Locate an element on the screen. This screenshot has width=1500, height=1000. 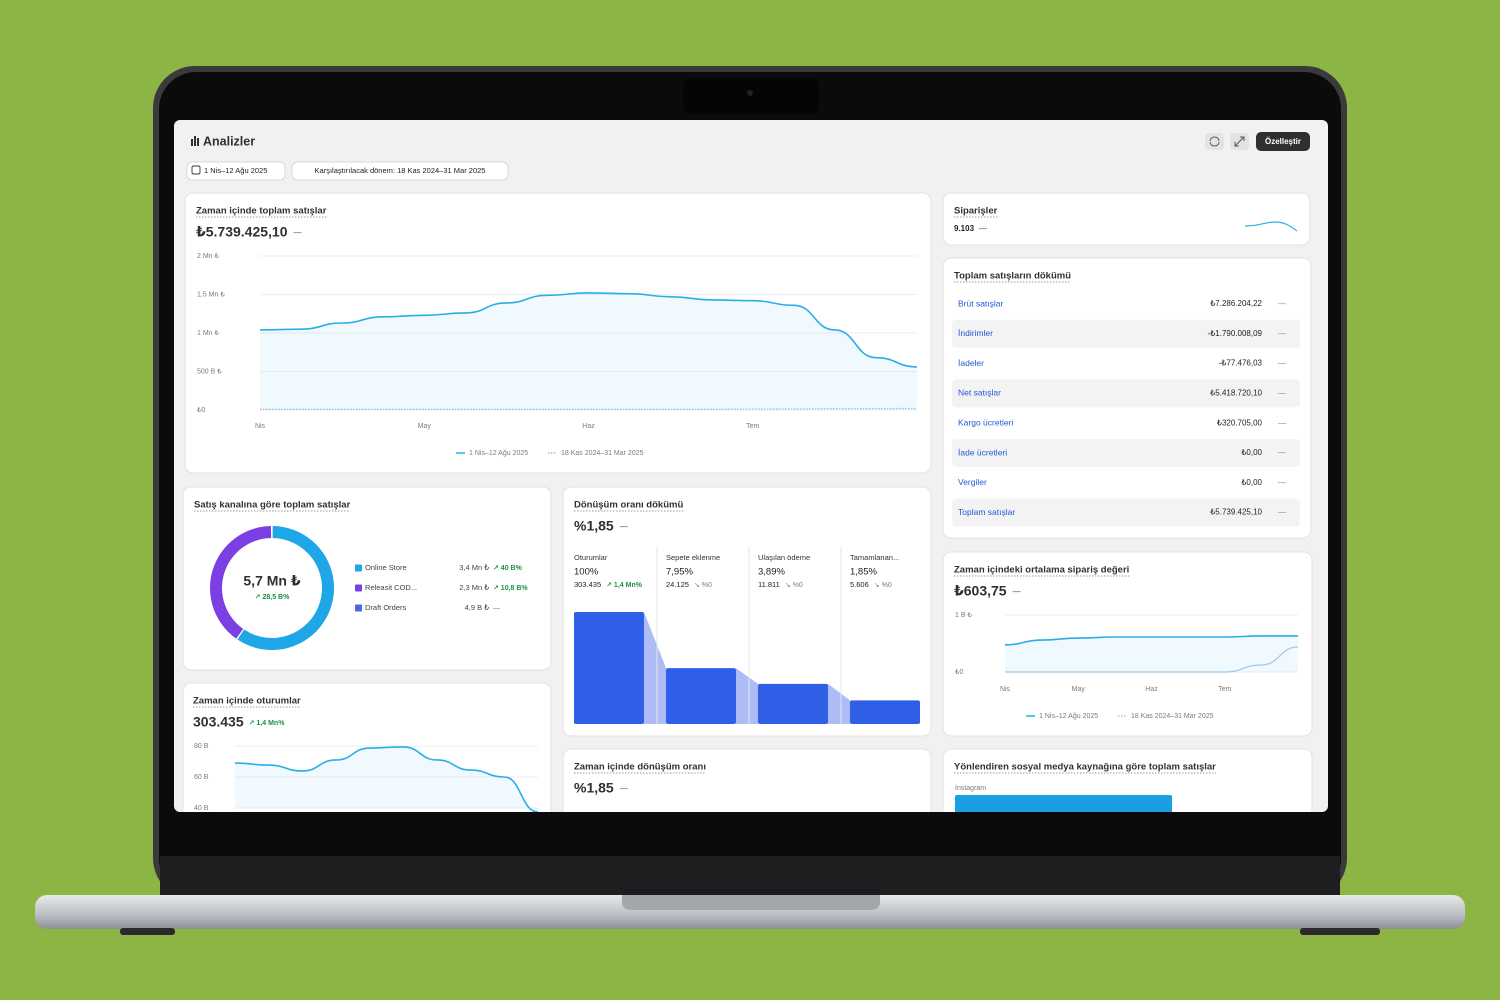
x-tick-label: May is located at coordinates (425, 426).